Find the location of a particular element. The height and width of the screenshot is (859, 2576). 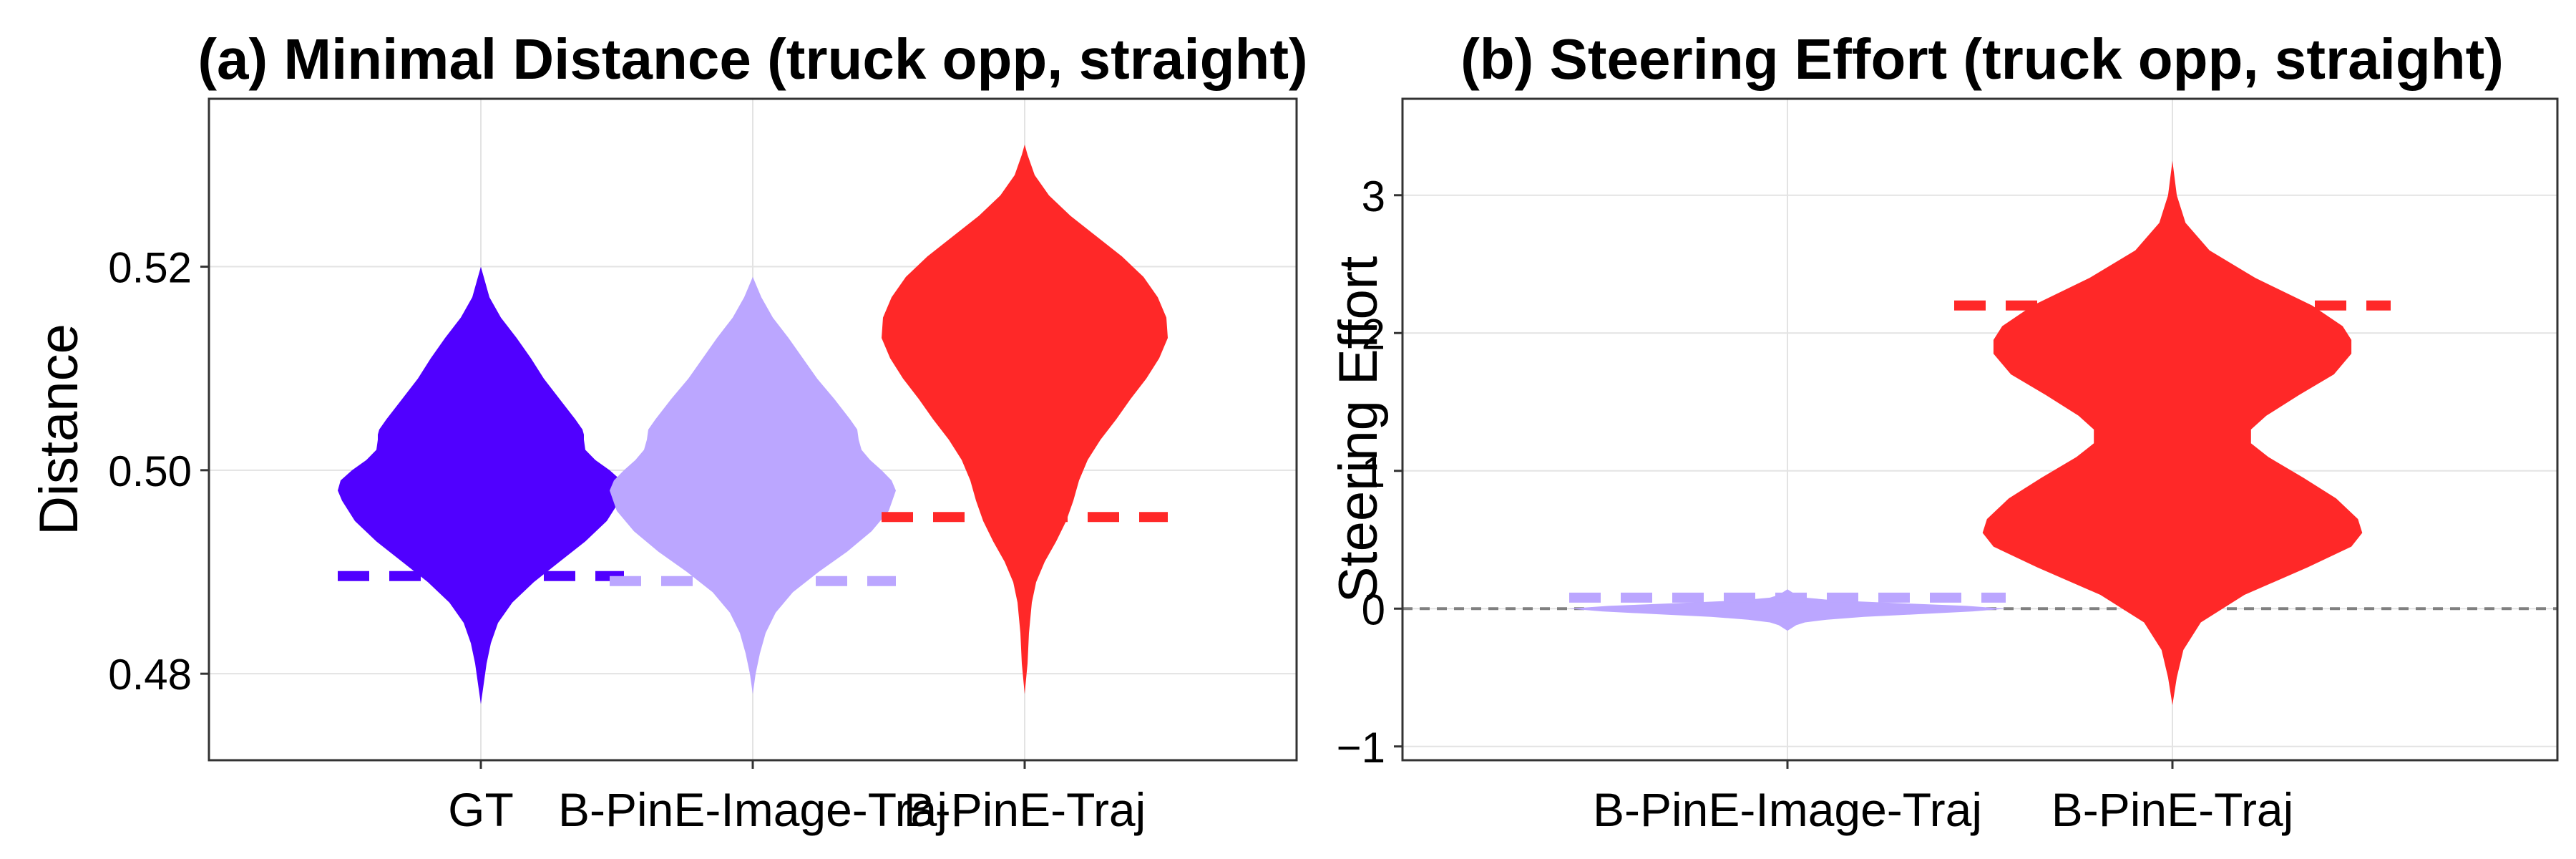

y-tick-label: 1 is located at coordinates (1373, 472).